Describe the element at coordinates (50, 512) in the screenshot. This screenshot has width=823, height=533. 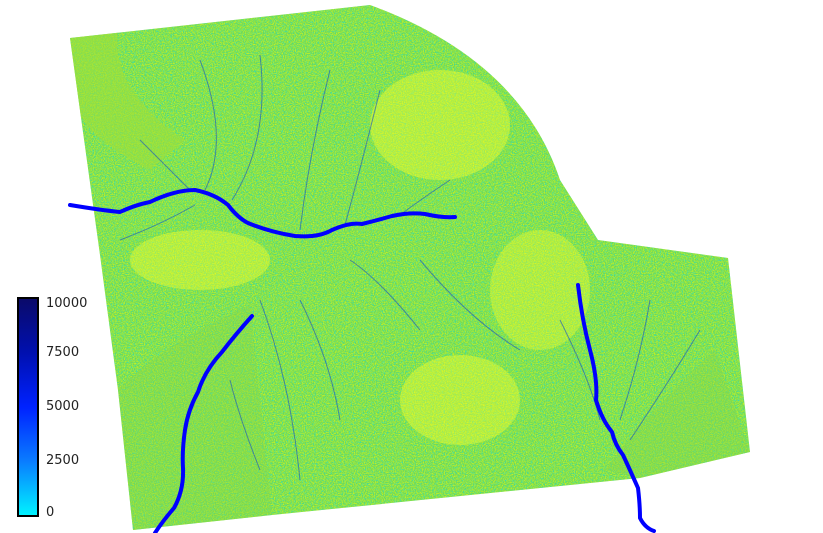
I see `legend-tick-0: 0` at that location.